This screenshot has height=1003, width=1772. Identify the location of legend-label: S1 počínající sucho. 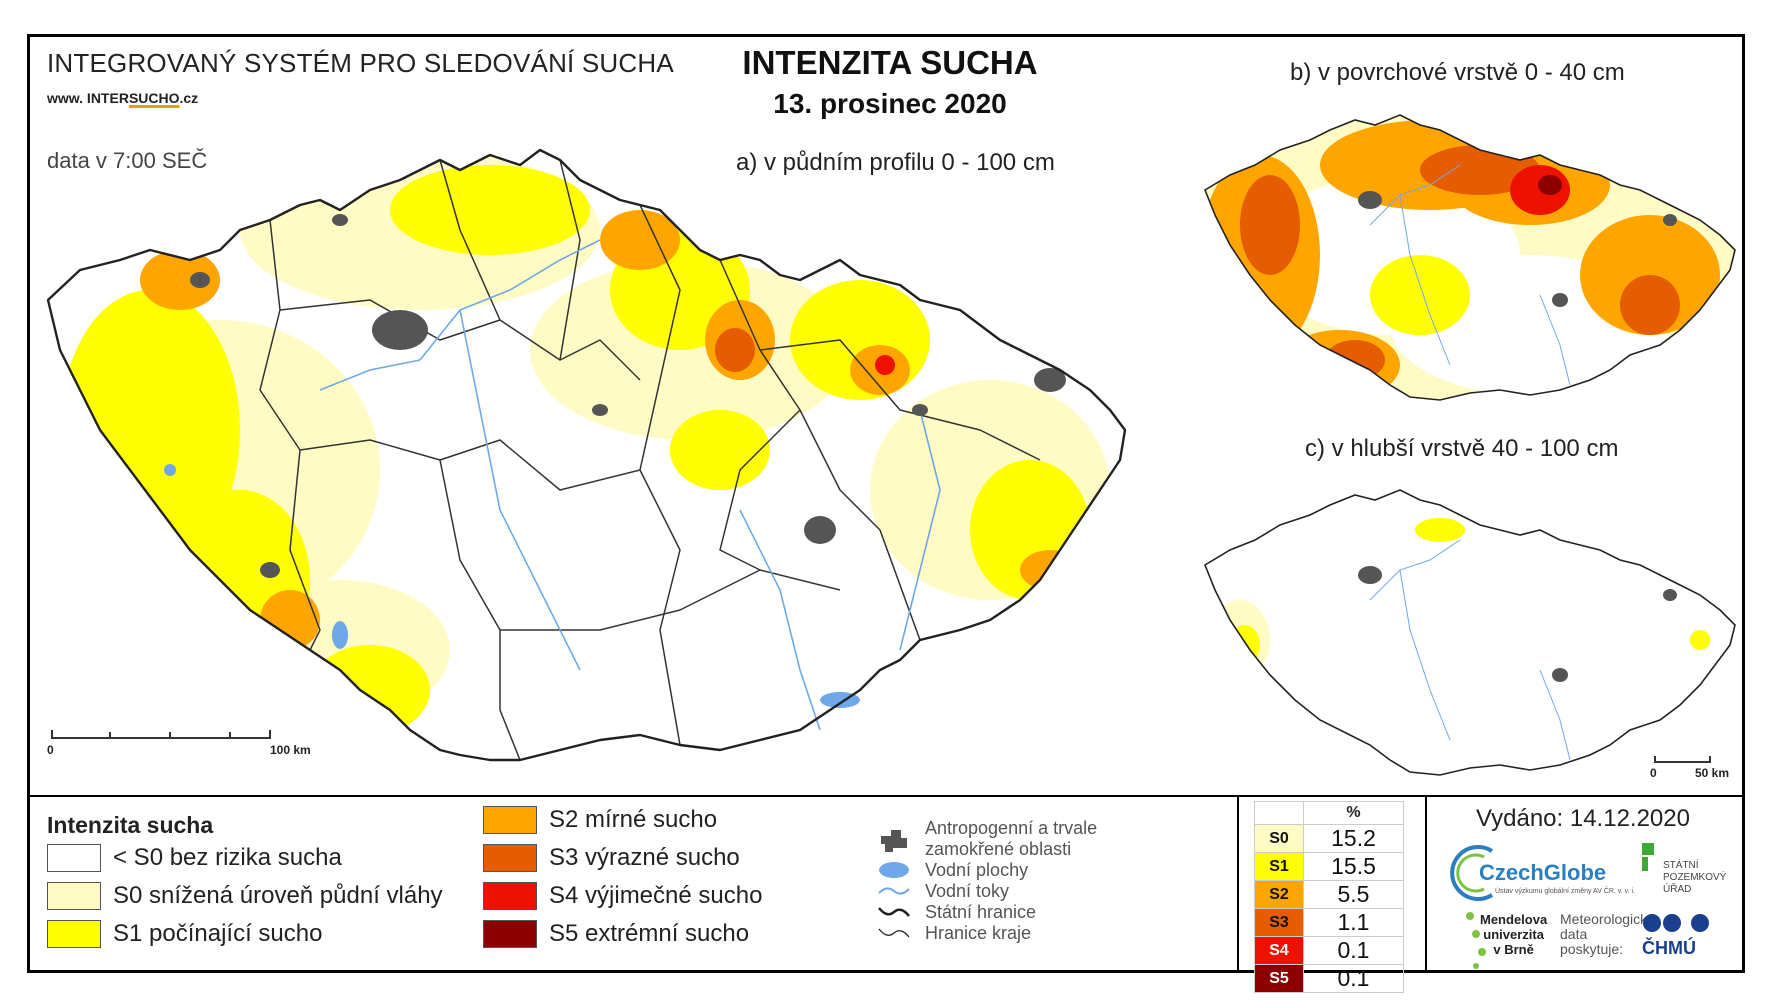
(218, 933).